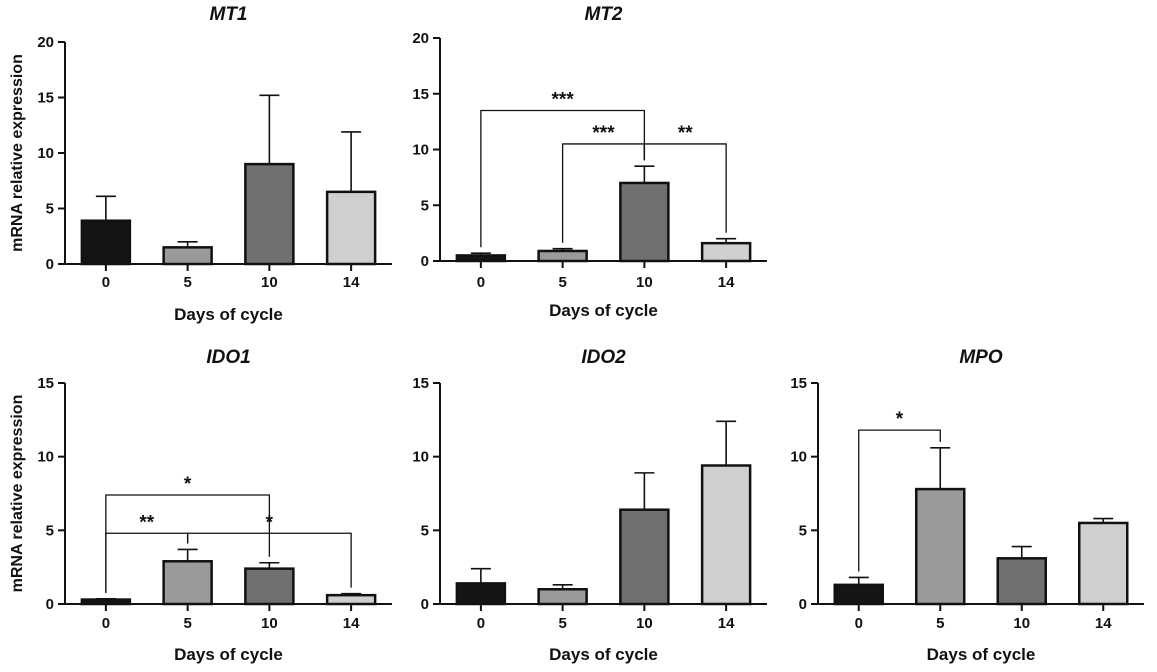 The height and width of the screenshot is (672, 1157). What do you see at coordinates (228, 357) in the screenshot?
I see `panel-title: IDO1` at bounding box center [228, 357].